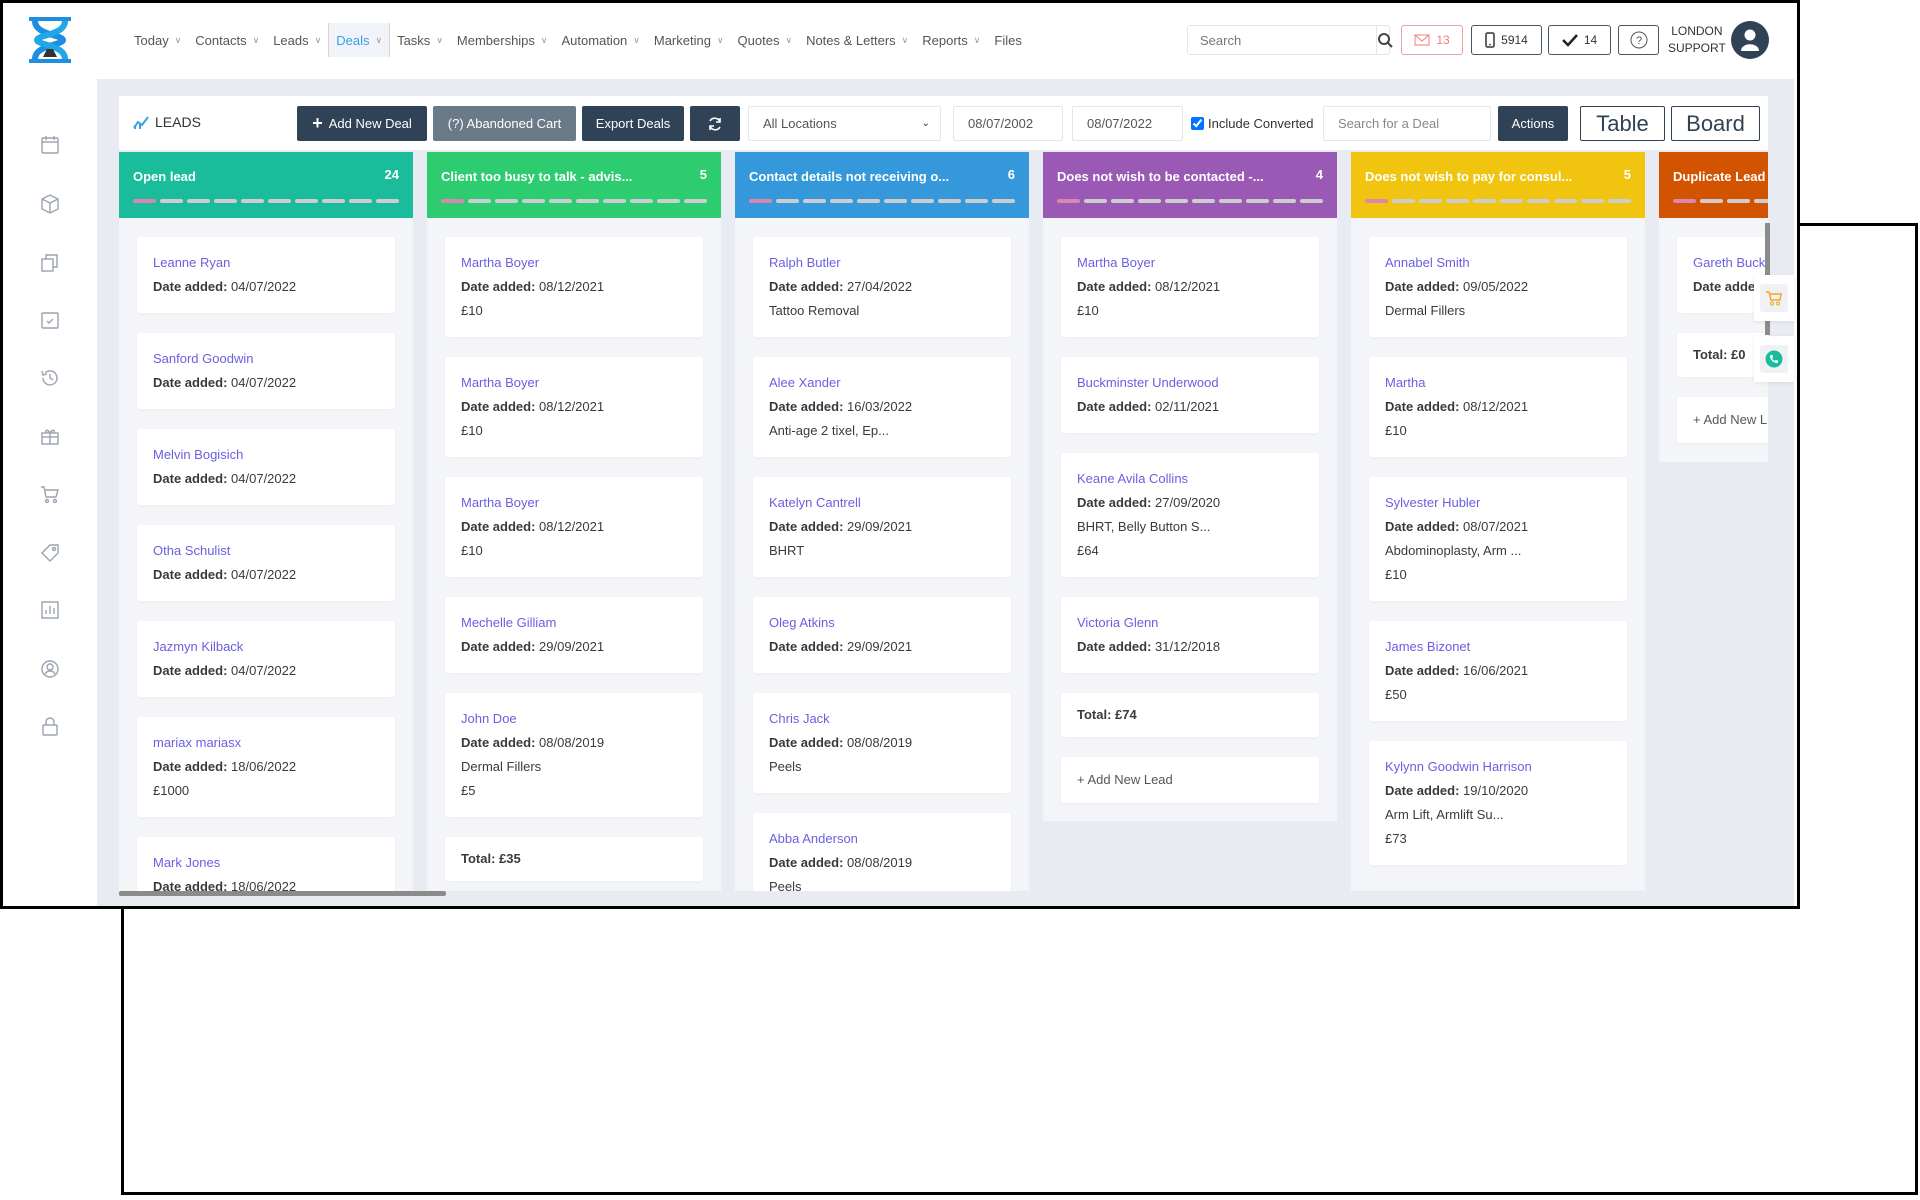 The height and width of the screenshot is (1200, 1920). Describe the element at coordinates (157, 40) in the screenshot. I see `nav-today: Today ∨` at that location.